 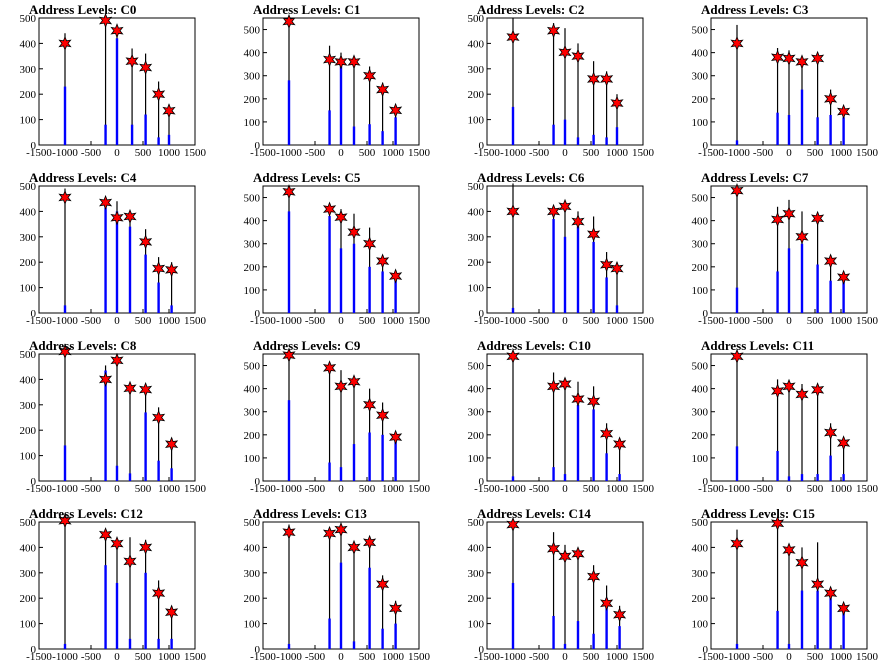 What do you see at coordinates (755, 9) in the screenshot?
I see `chart-title: Address Levels: C3` at bounding box center [755, 9].